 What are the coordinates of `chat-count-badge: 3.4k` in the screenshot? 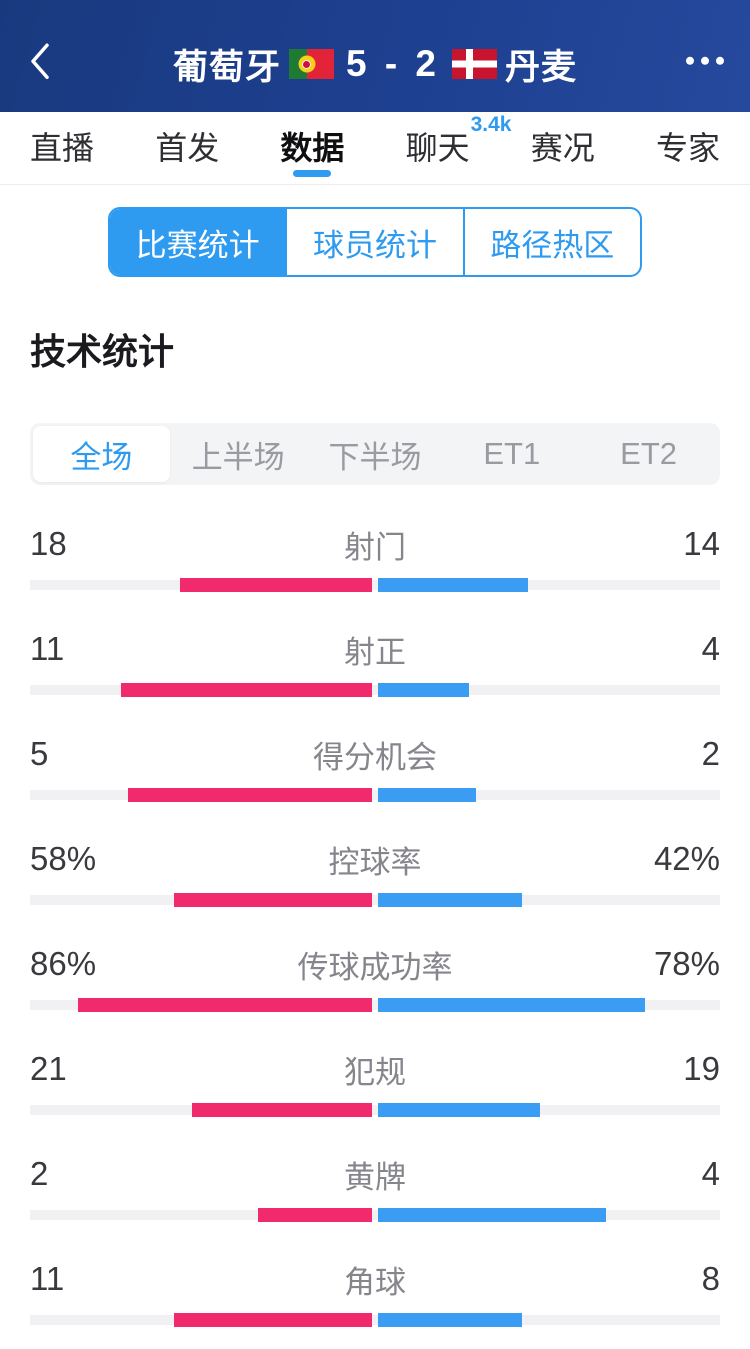 It's located at (491, 124).